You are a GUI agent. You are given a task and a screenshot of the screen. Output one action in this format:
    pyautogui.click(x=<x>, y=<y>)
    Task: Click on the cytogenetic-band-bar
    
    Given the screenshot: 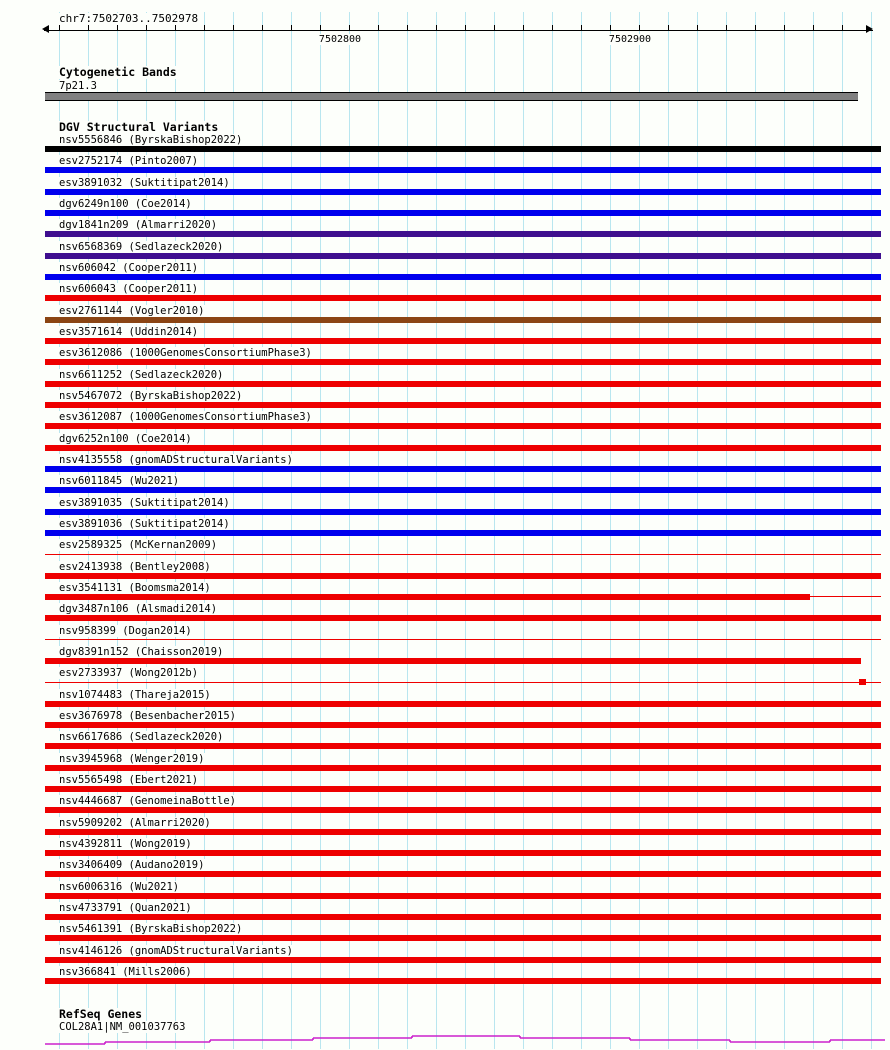 What is the action you would take?
    pyautogui.click(x=451, y=96)
    